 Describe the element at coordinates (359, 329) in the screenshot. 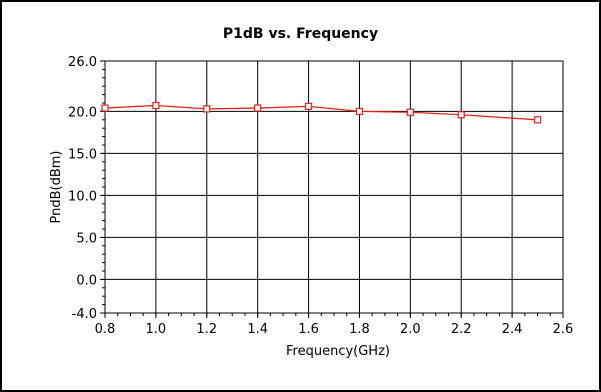

I see `x-tick-label: 1.8` at that location.